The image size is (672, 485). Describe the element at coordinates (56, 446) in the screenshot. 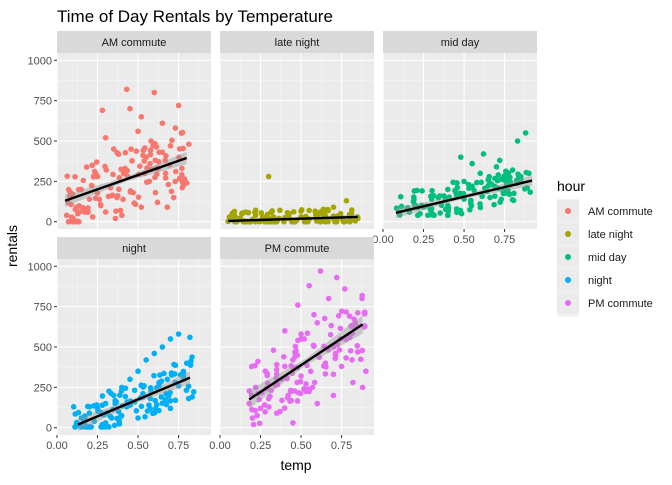

I see `x-tick-label: 0.00` at that location.